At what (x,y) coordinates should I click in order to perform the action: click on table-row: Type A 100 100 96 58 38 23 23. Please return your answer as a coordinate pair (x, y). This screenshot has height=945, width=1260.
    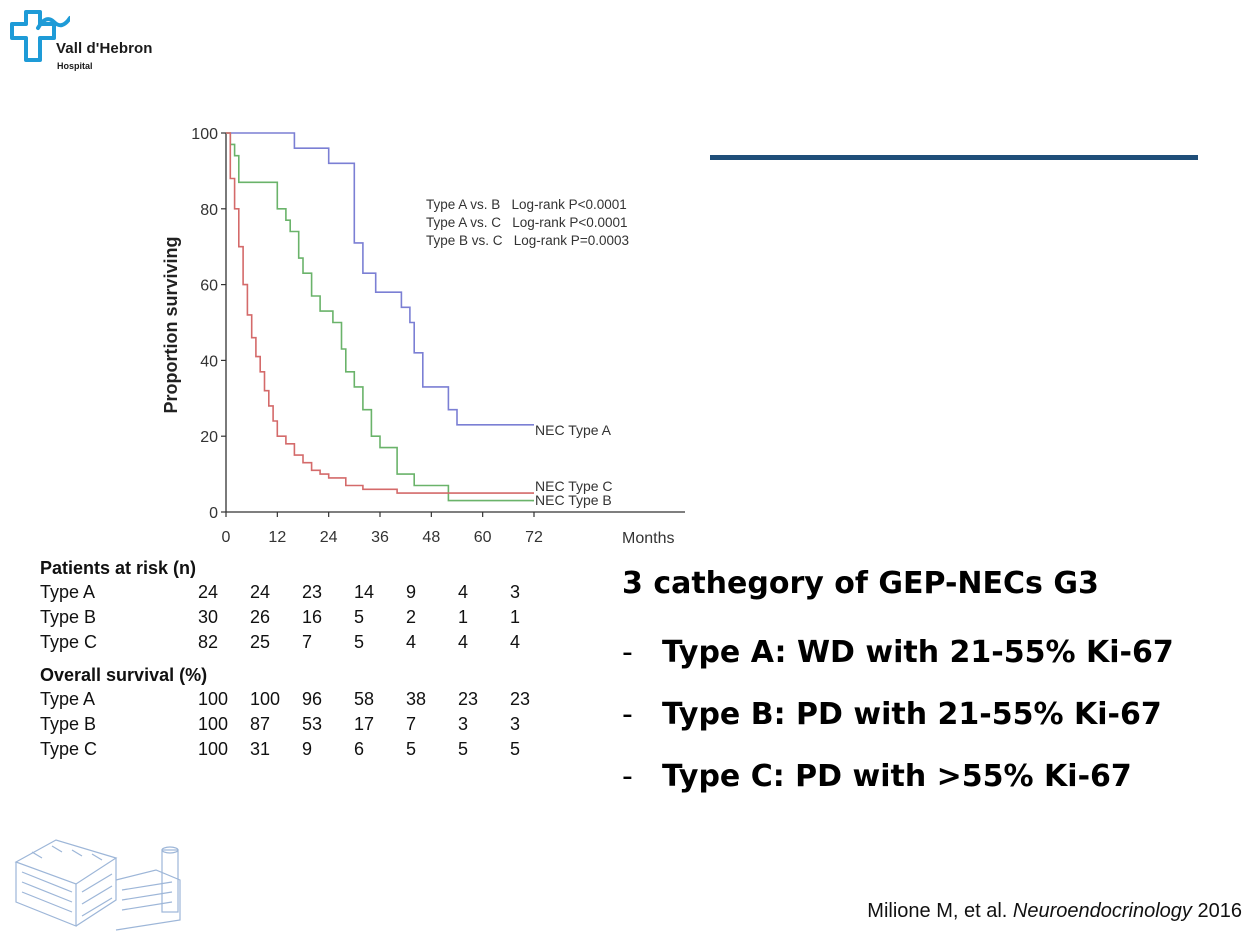
    Looking at the image, I should click on (301, 699).